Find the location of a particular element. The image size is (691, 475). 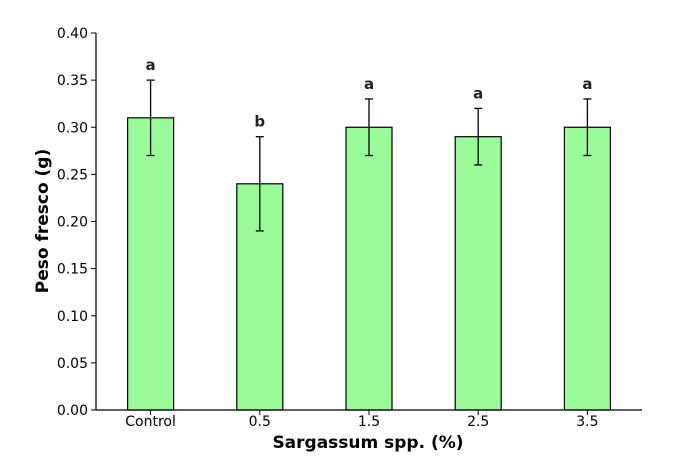

y-tick-label-0: 0.00 is located at coordinates (72, 411).